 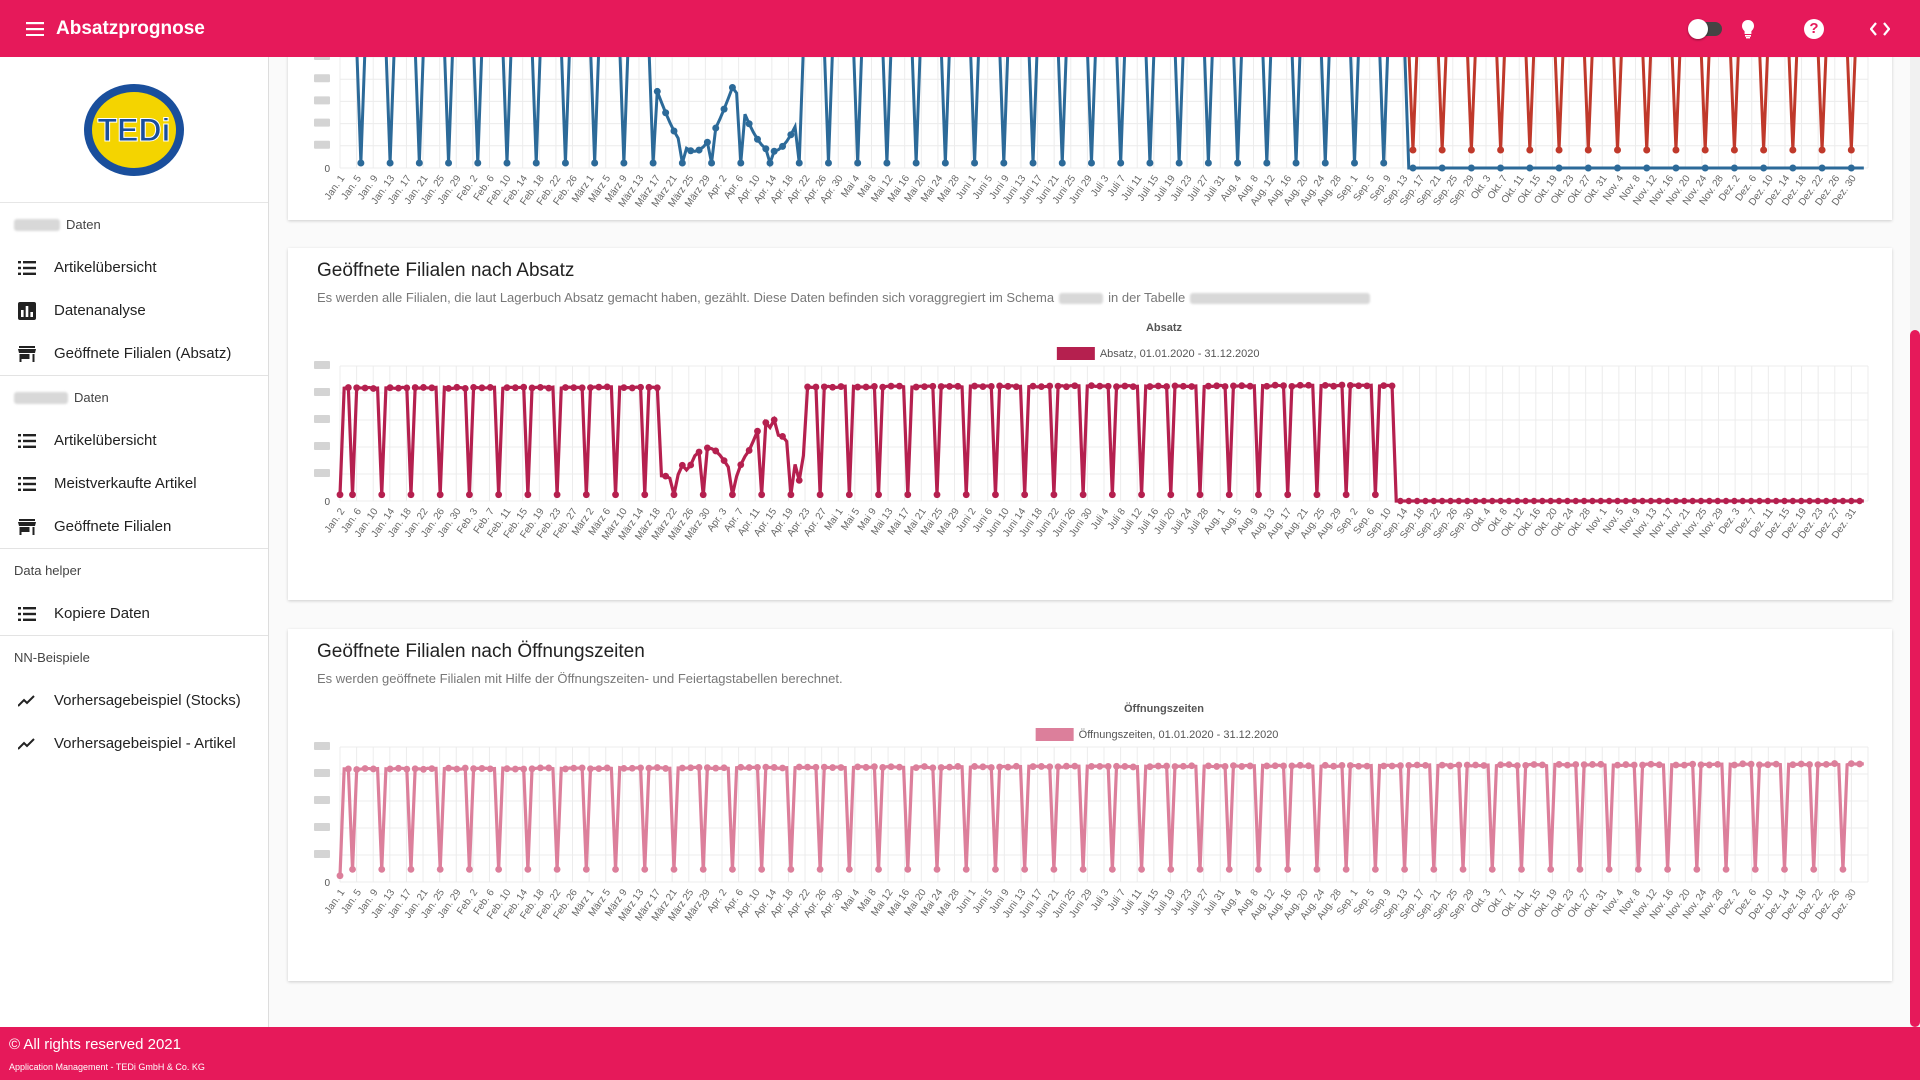 I want to click on sidebar-item-vorhersage-stocks: Vorhersagebeispiel (Stocks), so click(x=134, y=700).